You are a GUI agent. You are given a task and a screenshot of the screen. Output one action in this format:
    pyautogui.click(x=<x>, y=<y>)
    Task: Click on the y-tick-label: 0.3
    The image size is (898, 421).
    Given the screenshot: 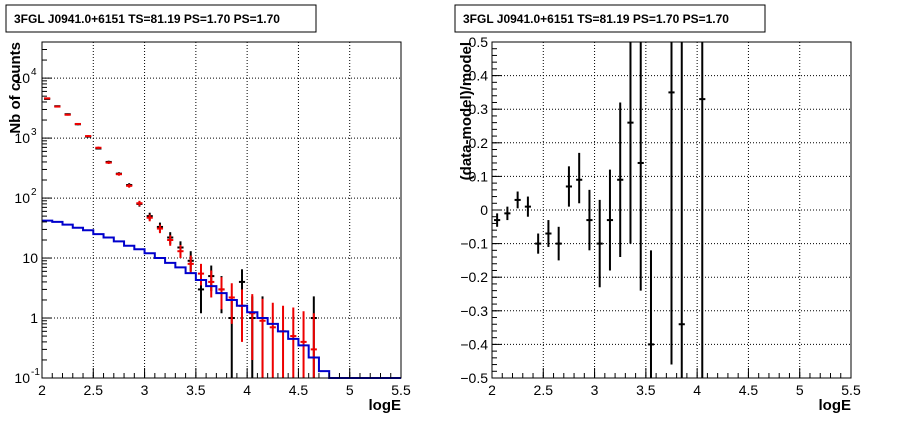 What is the action you would take?
    pyautogui.click(x=479, y=109)
    